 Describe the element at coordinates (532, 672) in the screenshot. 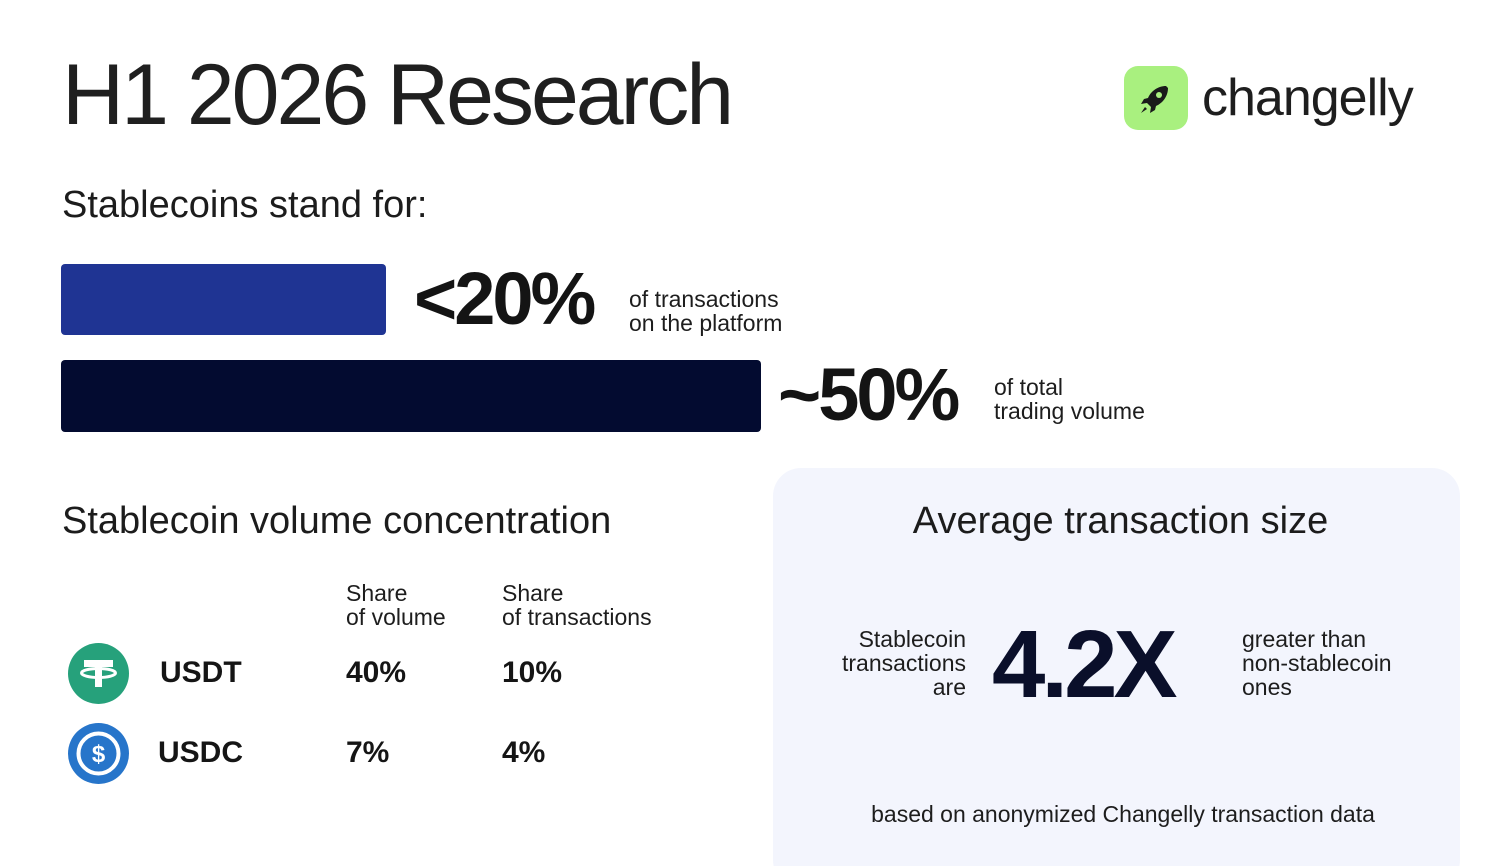

I see `usdt-transactions-share: 10%` at that location.